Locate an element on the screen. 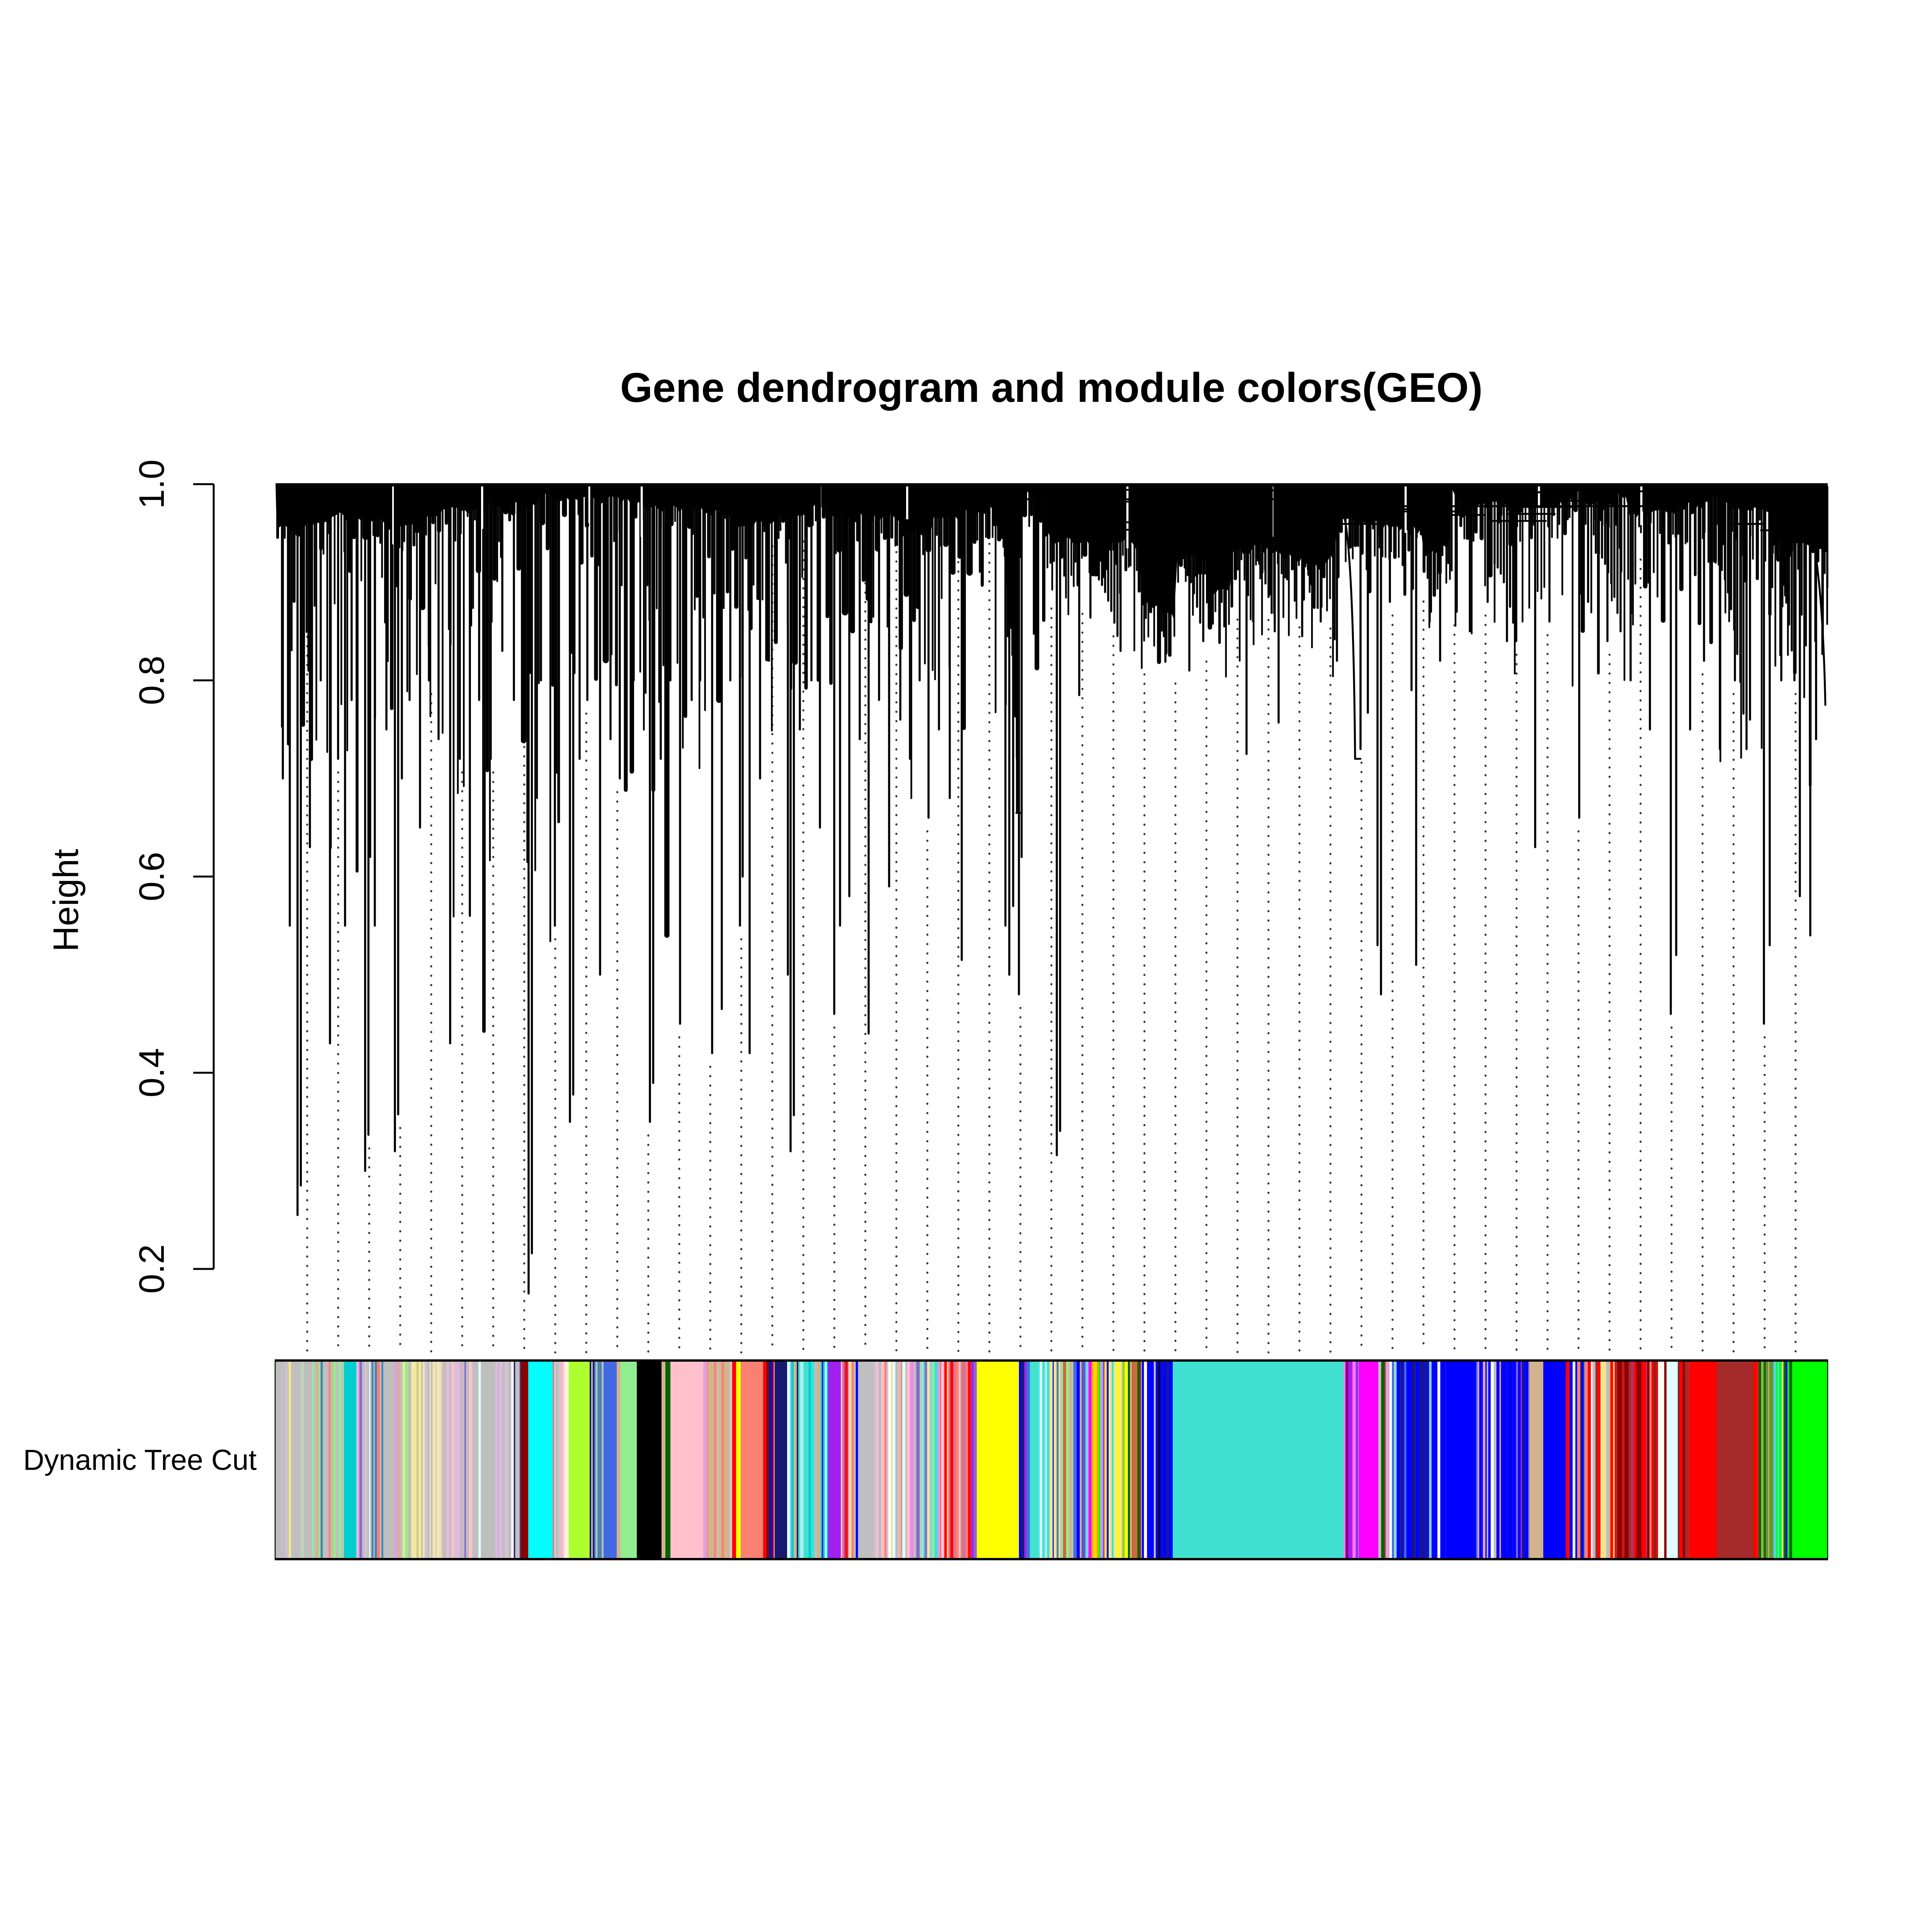 The image size is (1932, 1932). svg-text: 1.0 is located at coordinates (152, 484).